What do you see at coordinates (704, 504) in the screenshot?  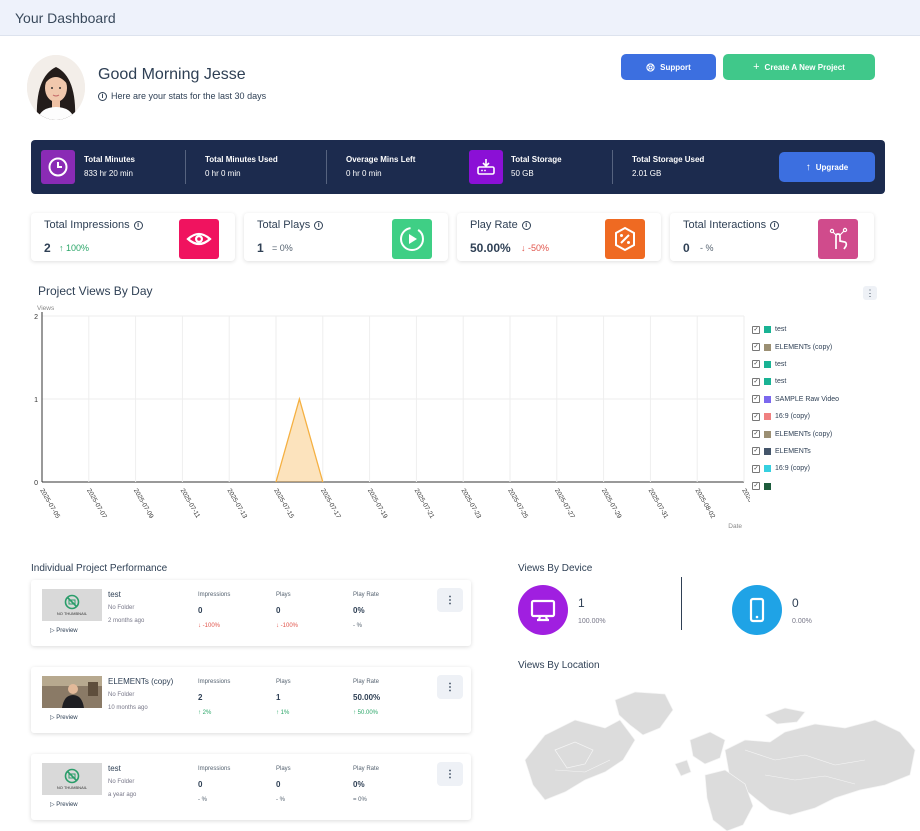 I see `x-tick-label: 2025-08-02` at bounding box center [704, 504].